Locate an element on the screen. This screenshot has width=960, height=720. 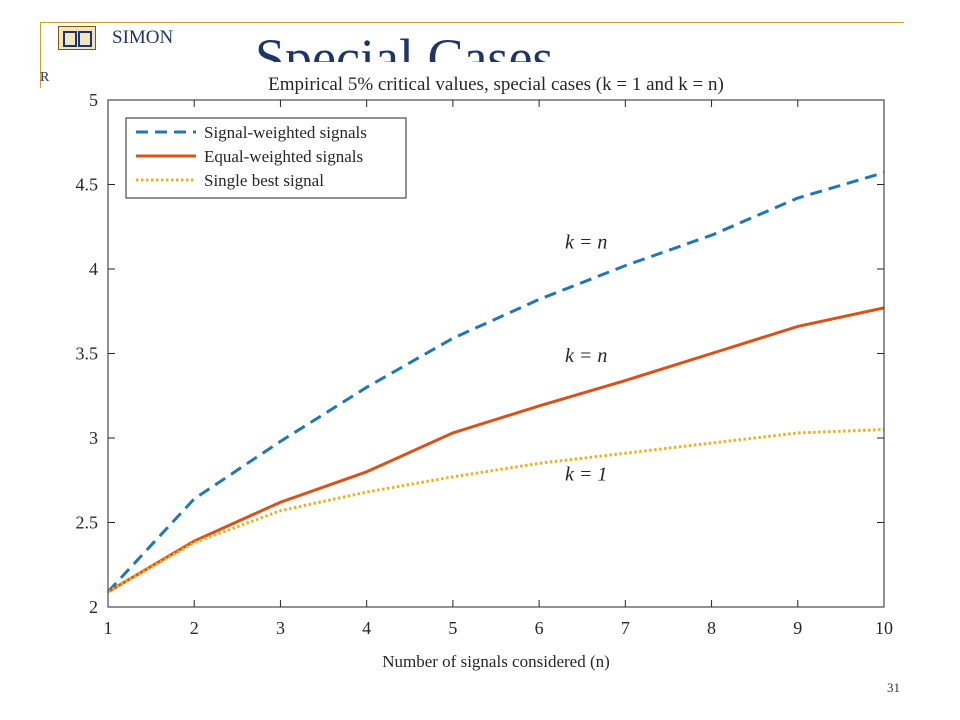
y-tick-label: 4 is located at coordinates (93, 269).